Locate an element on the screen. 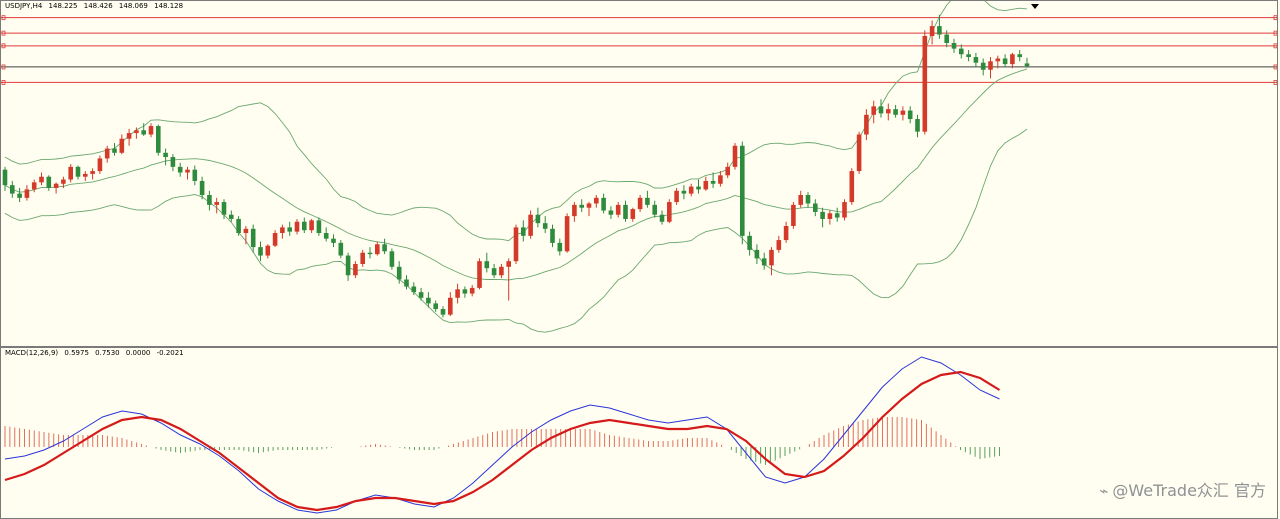 This screenshot has width=1280, height=519. open-value: 148.225 is located at coordinates (63, 6).